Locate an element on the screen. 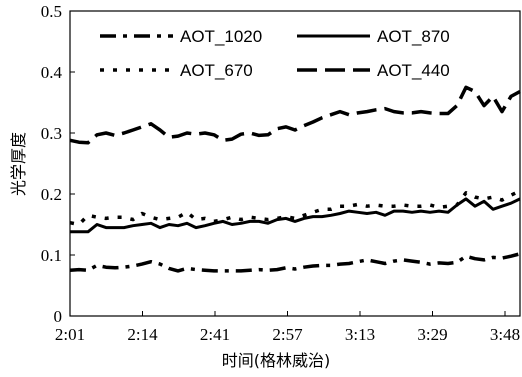 The image size is (522, 377). x-tick-label: 3:13 is located at coordinates (360, 334).